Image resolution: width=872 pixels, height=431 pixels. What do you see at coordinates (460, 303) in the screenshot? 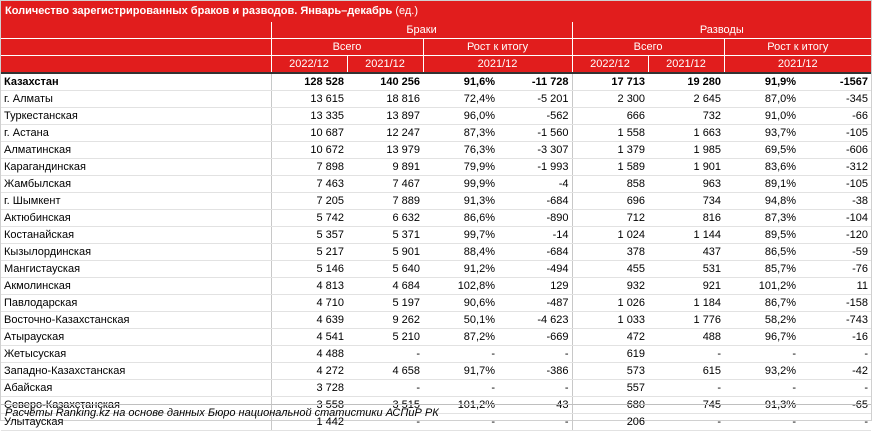
I see `marriages-growth-pct-cell: 90,6%` at bounding box center [460, 303].